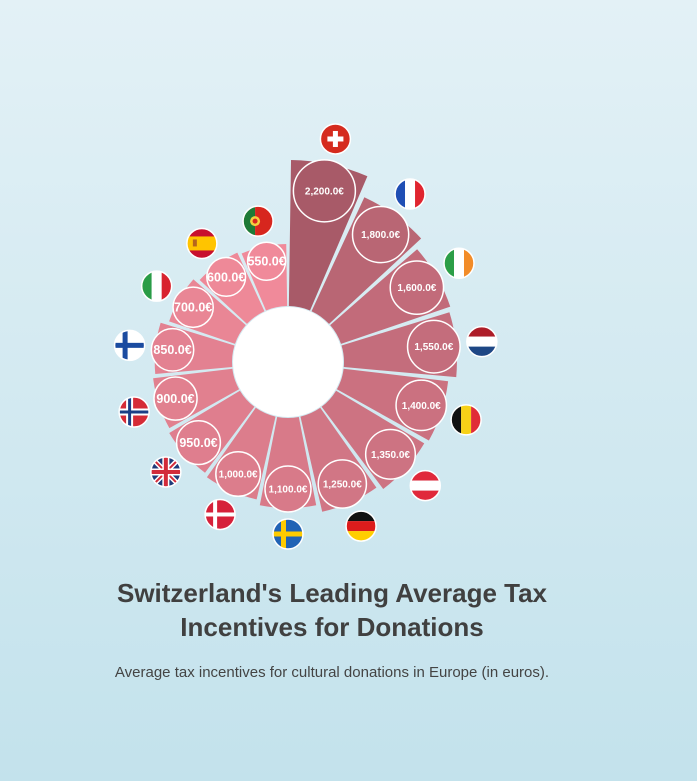 This screenshot has width=697, height=781. What do you see at coordinates (332, 627) in the screenshot?
I see `chart-title-line-2: Incentives for Donations` at bounding box center [332, 627].